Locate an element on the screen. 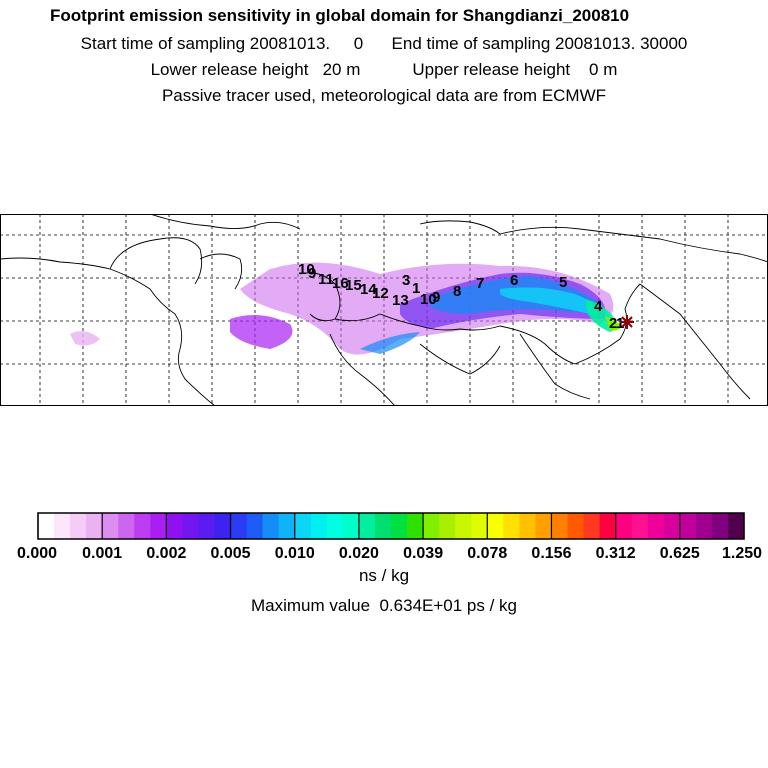 Image resolution: width=768 pixels, height=768 pixels. colorbar-tick-label: 0.020 is located at coordinates (359, 553).